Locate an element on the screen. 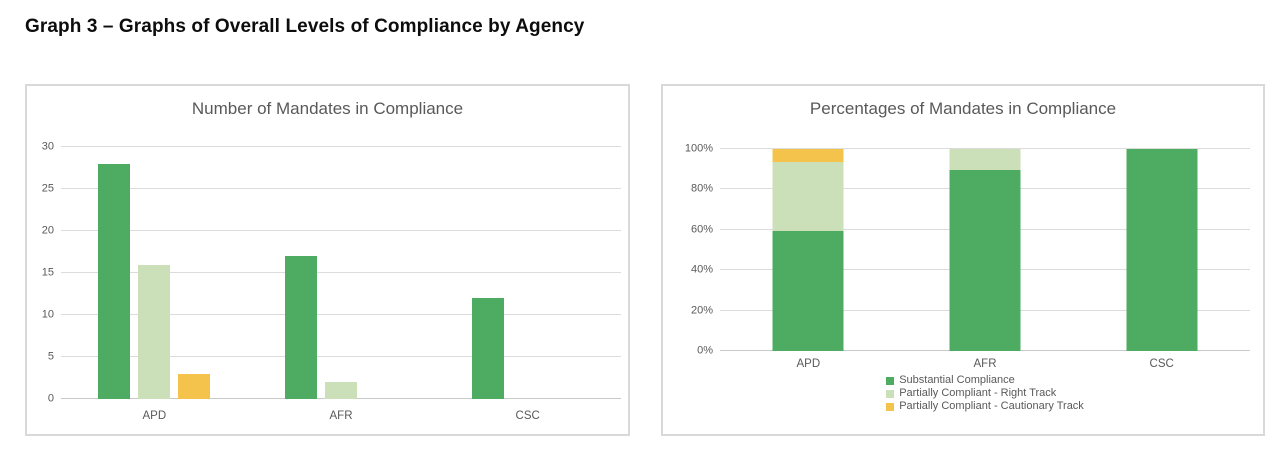 The height and width of the screenshot is (456, 1280). x-axis-percent: APD AFR CSC is located at coordinates (985, 364).